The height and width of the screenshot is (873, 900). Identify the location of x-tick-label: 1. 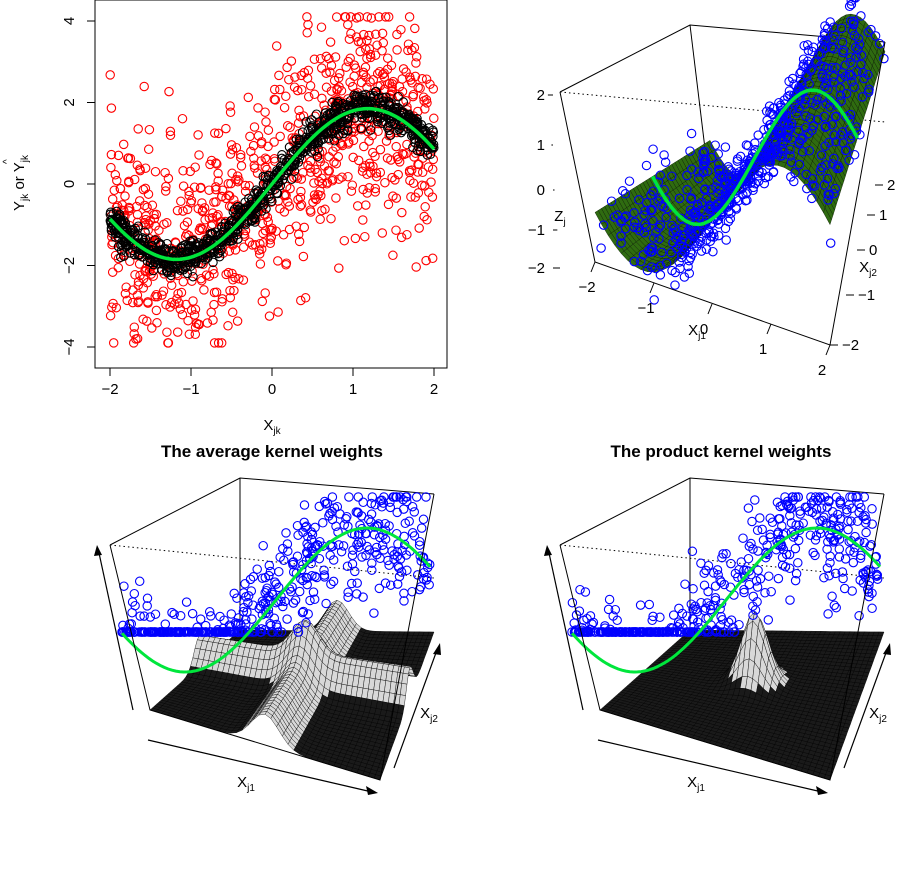
(353, 389).